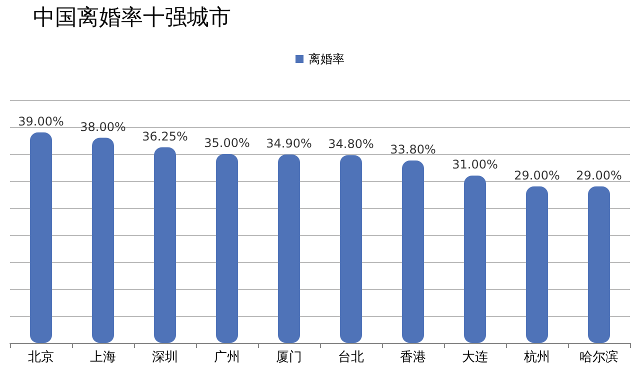 The width and height of the screenshot is (640, 375). What do you see at coordinates (351, 357) in the screenshot?
I see `x-tick-label: 台北` at bounding box center [351, 357].